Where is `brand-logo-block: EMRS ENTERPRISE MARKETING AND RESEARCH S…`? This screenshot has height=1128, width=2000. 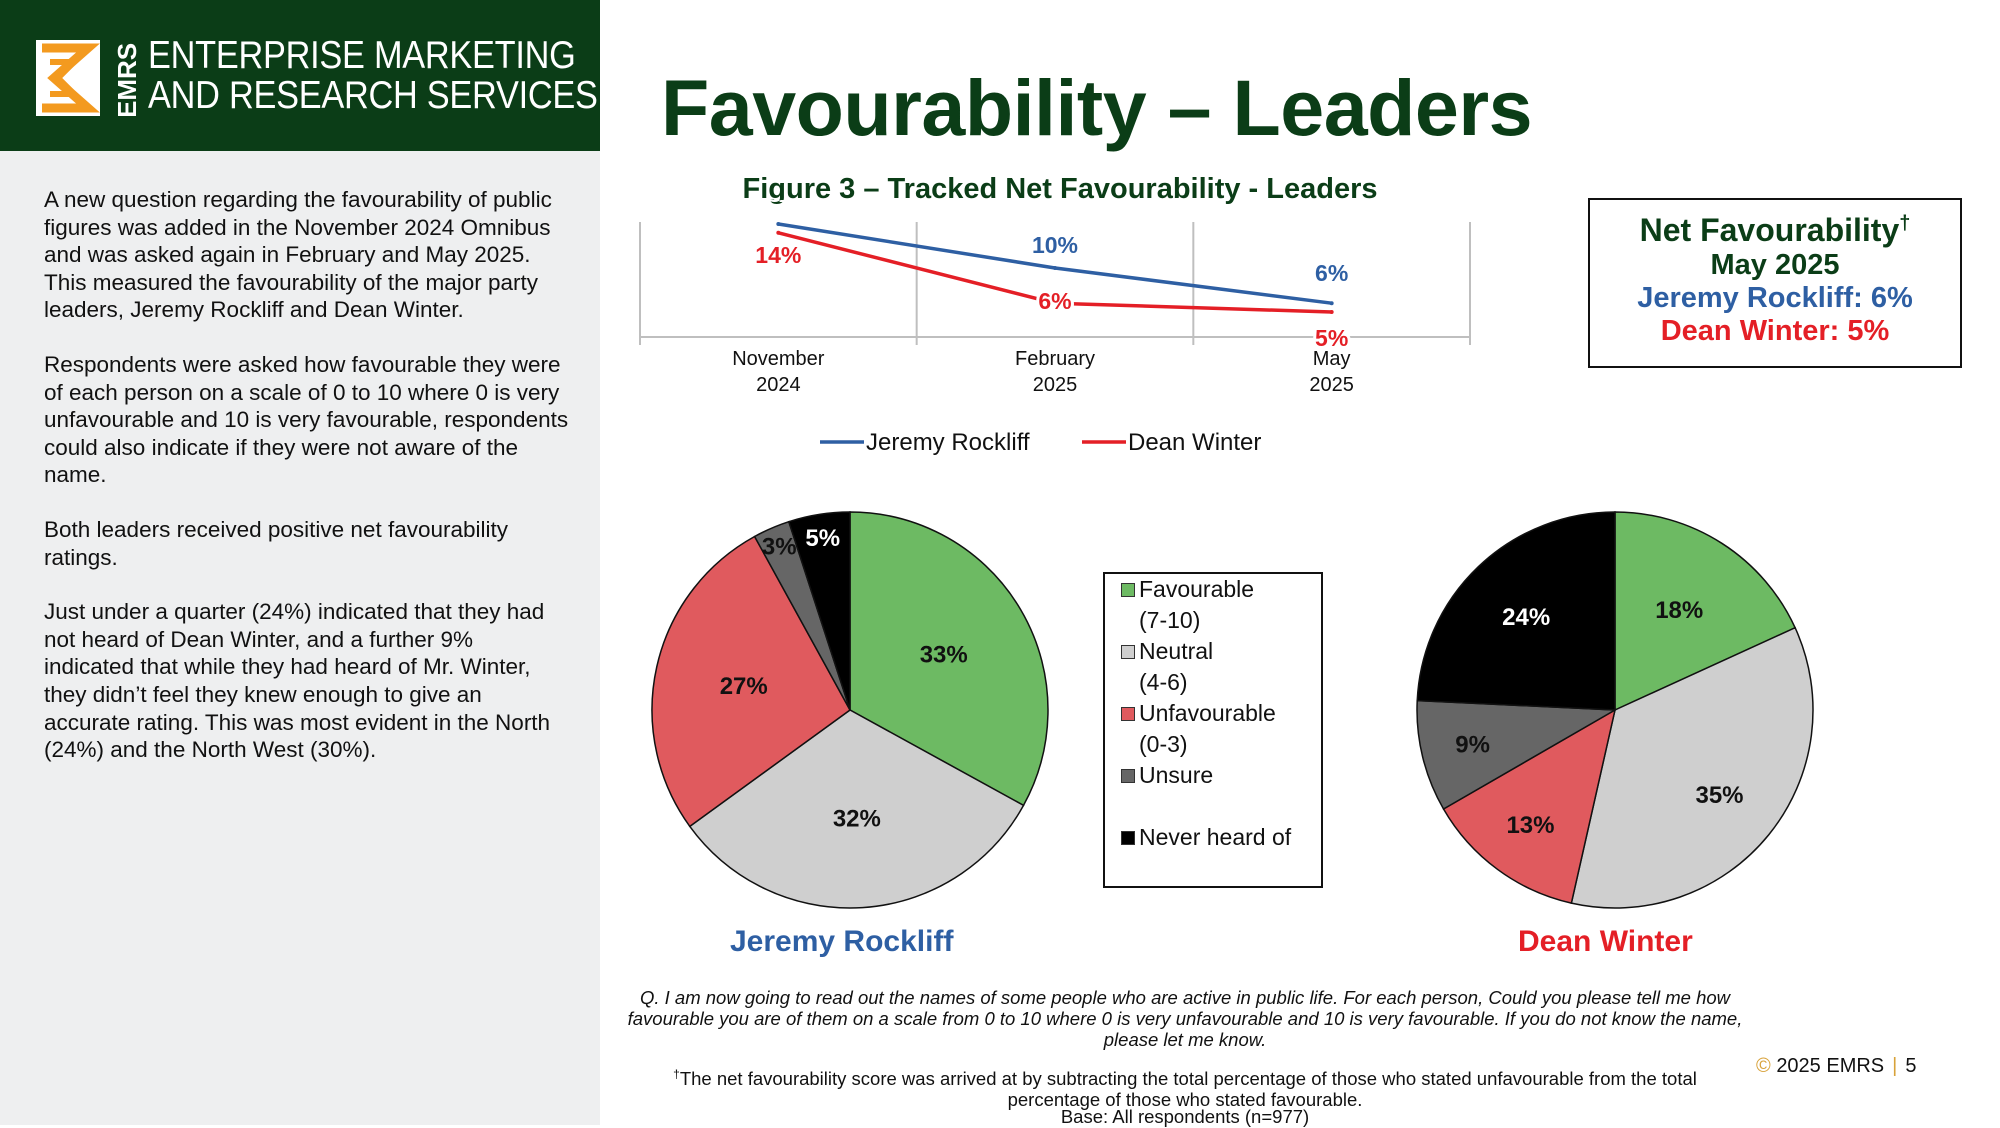 brand-logo-block: EMRS ENTERPRISE MARKETING AND RESEARCH S… is located at coordinates (300, 75).